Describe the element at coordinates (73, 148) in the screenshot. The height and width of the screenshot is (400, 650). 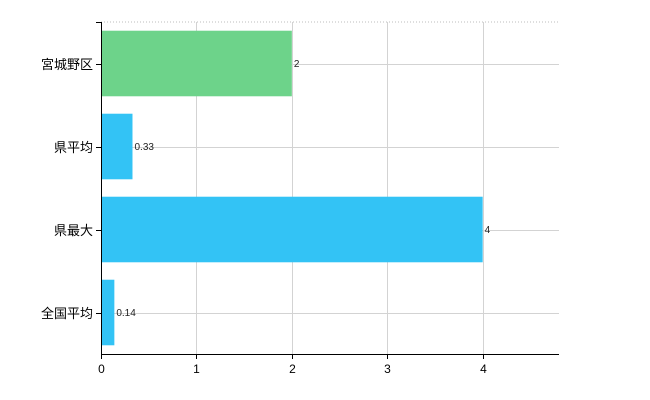
I see `category-label: 県平均` at that location.